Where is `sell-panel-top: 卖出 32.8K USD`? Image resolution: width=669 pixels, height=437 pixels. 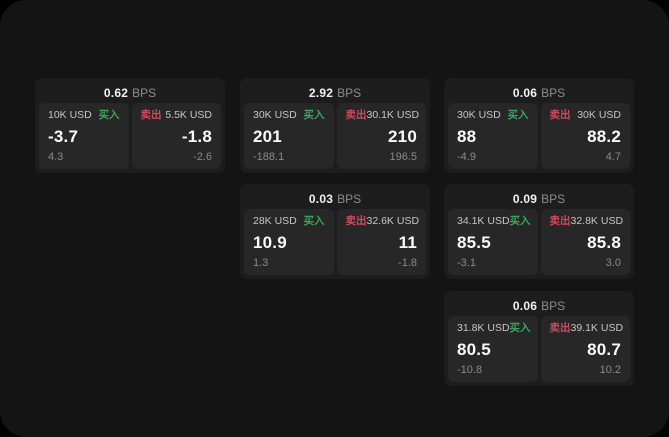 sell-panel-top: 卖出 32.8K USD is located at coordinates (586, 221).